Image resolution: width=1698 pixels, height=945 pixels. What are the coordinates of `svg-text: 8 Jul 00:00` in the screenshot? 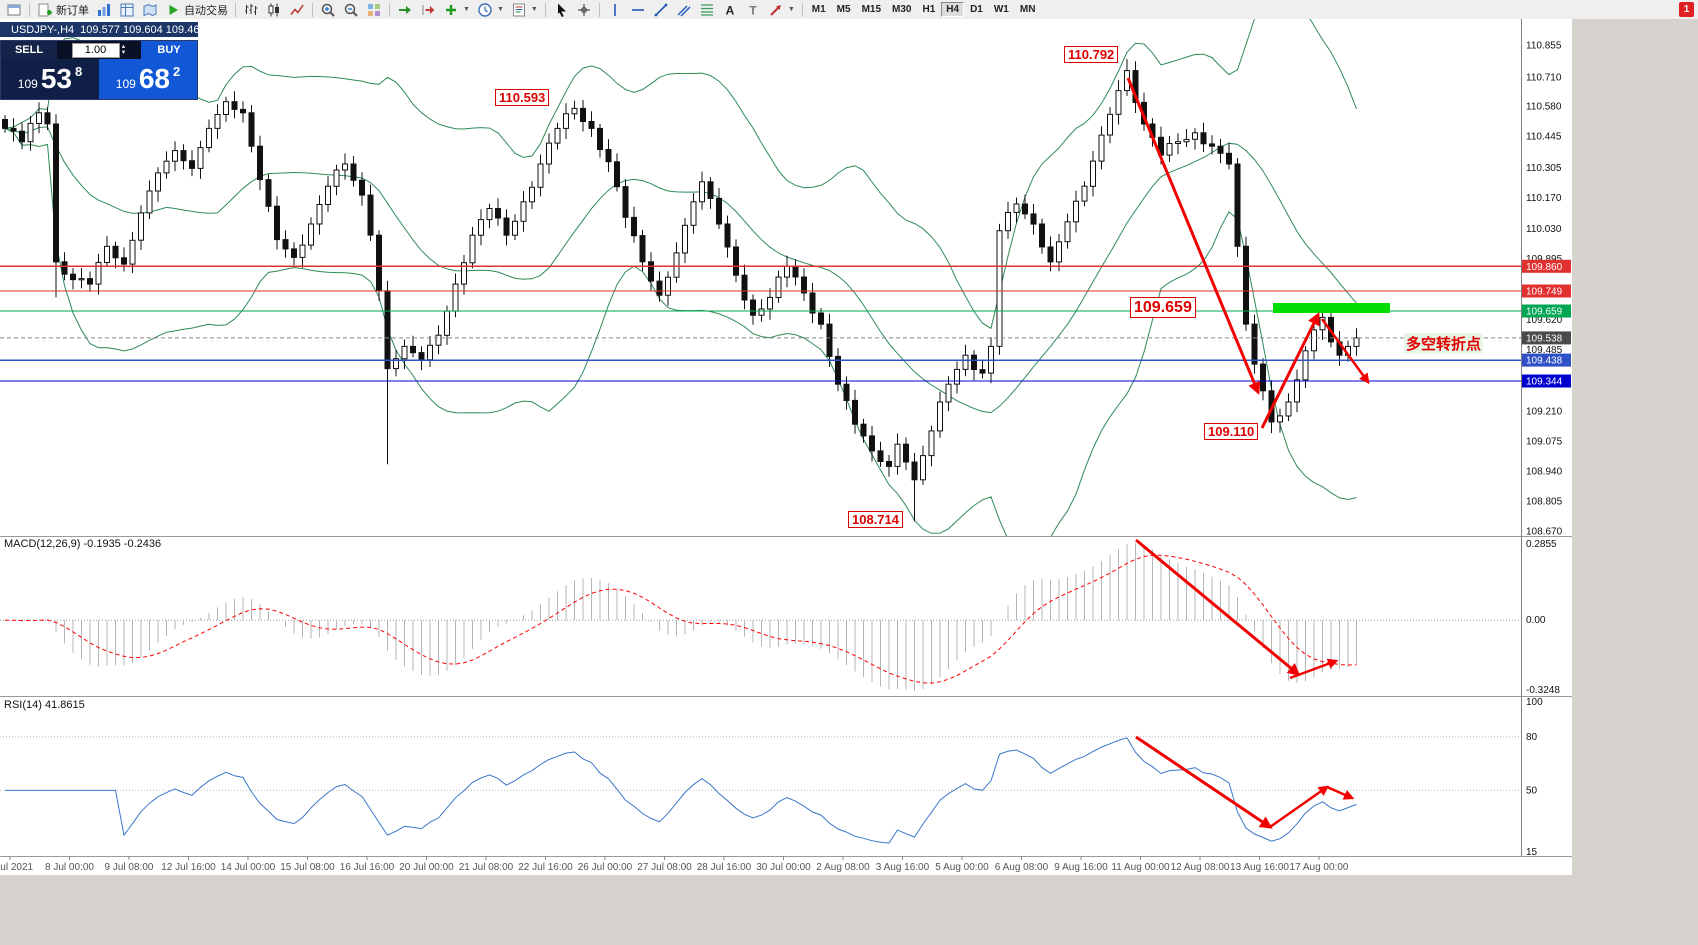 It's located at (69, 867).